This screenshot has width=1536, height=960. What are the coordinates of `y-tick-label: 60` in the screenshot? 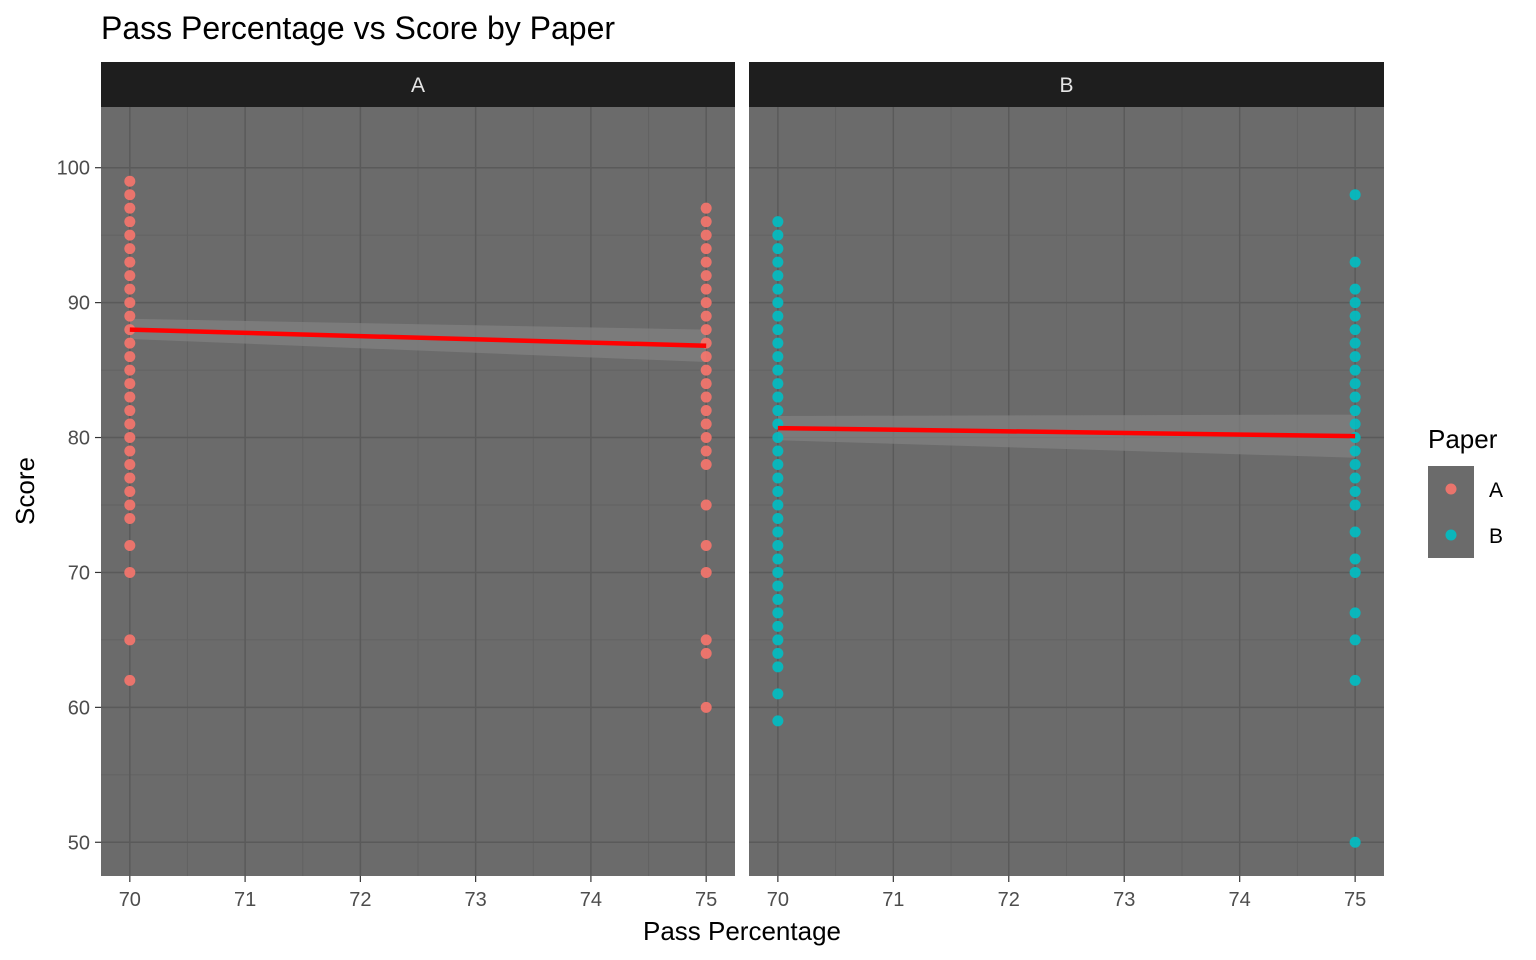 It's located at (79, 708).